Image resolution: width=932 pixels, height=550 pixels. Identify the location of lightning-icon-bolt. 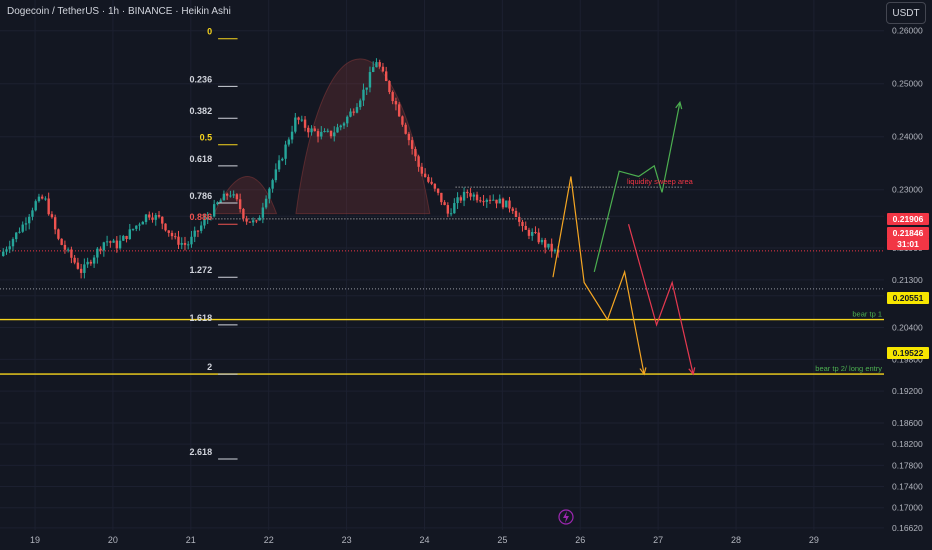
(566, 517).